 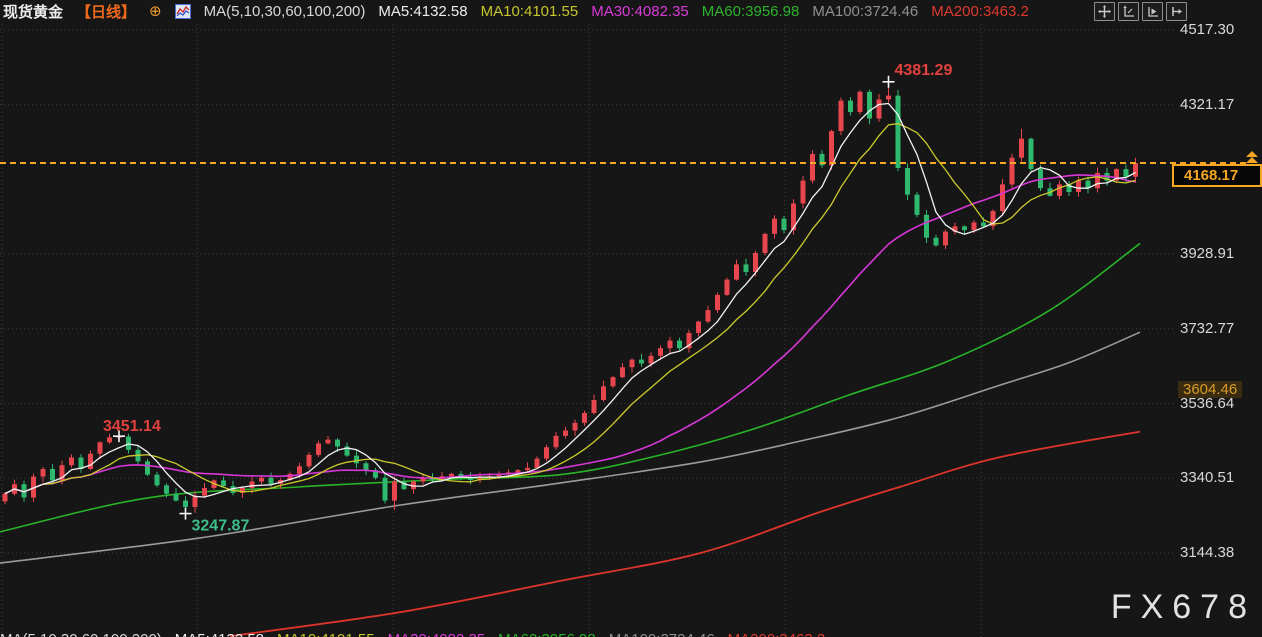 What do you see at coordinates (1207, 254) in the screenshot?
I see `axis-tick: 3928.91` at bounding box center [1207, 254].